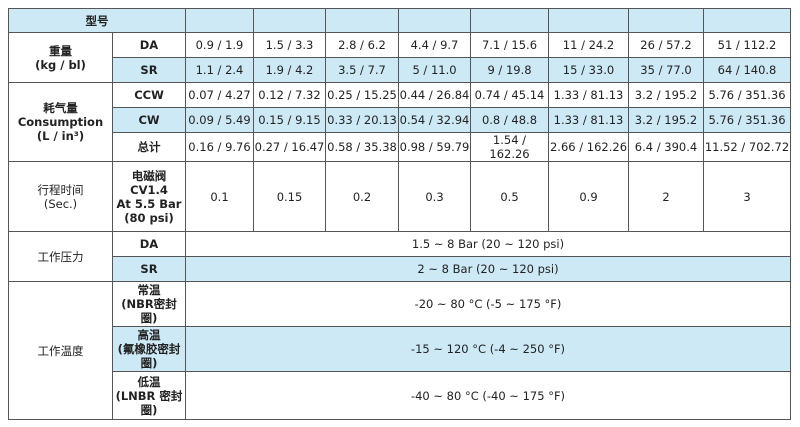 The image size is (800, 427). What do you see at coordinates (60, 64) in the screenshot?
I see `text-line: (kg / bl)` at bounding box center [60, 64].